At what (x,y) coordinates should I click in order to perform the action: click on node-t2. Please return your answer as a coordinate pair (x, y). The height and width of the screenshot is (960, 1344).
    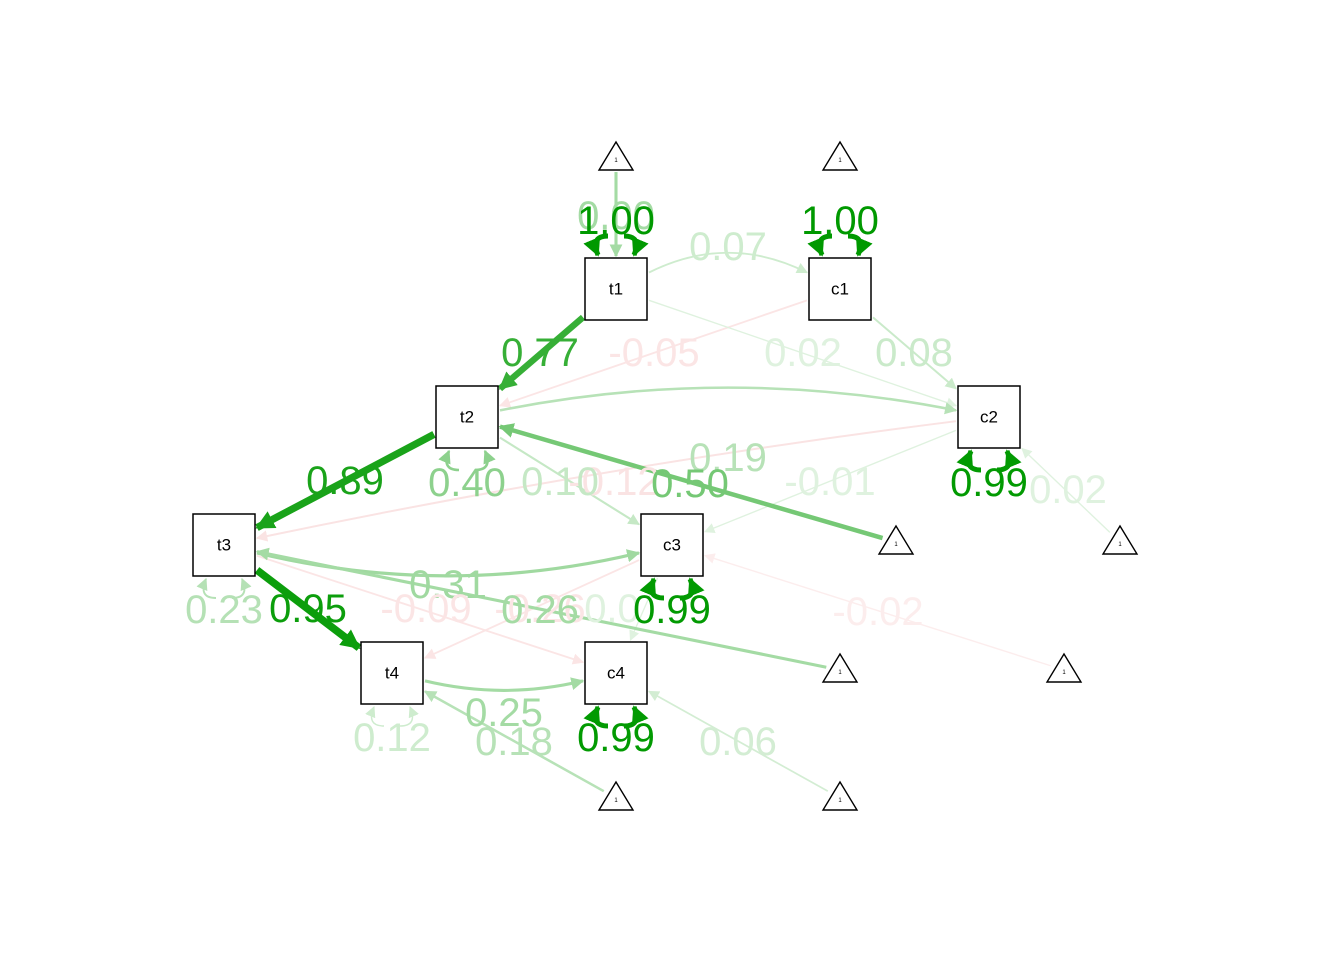
    Looking at the image, I should click on (467, 417).